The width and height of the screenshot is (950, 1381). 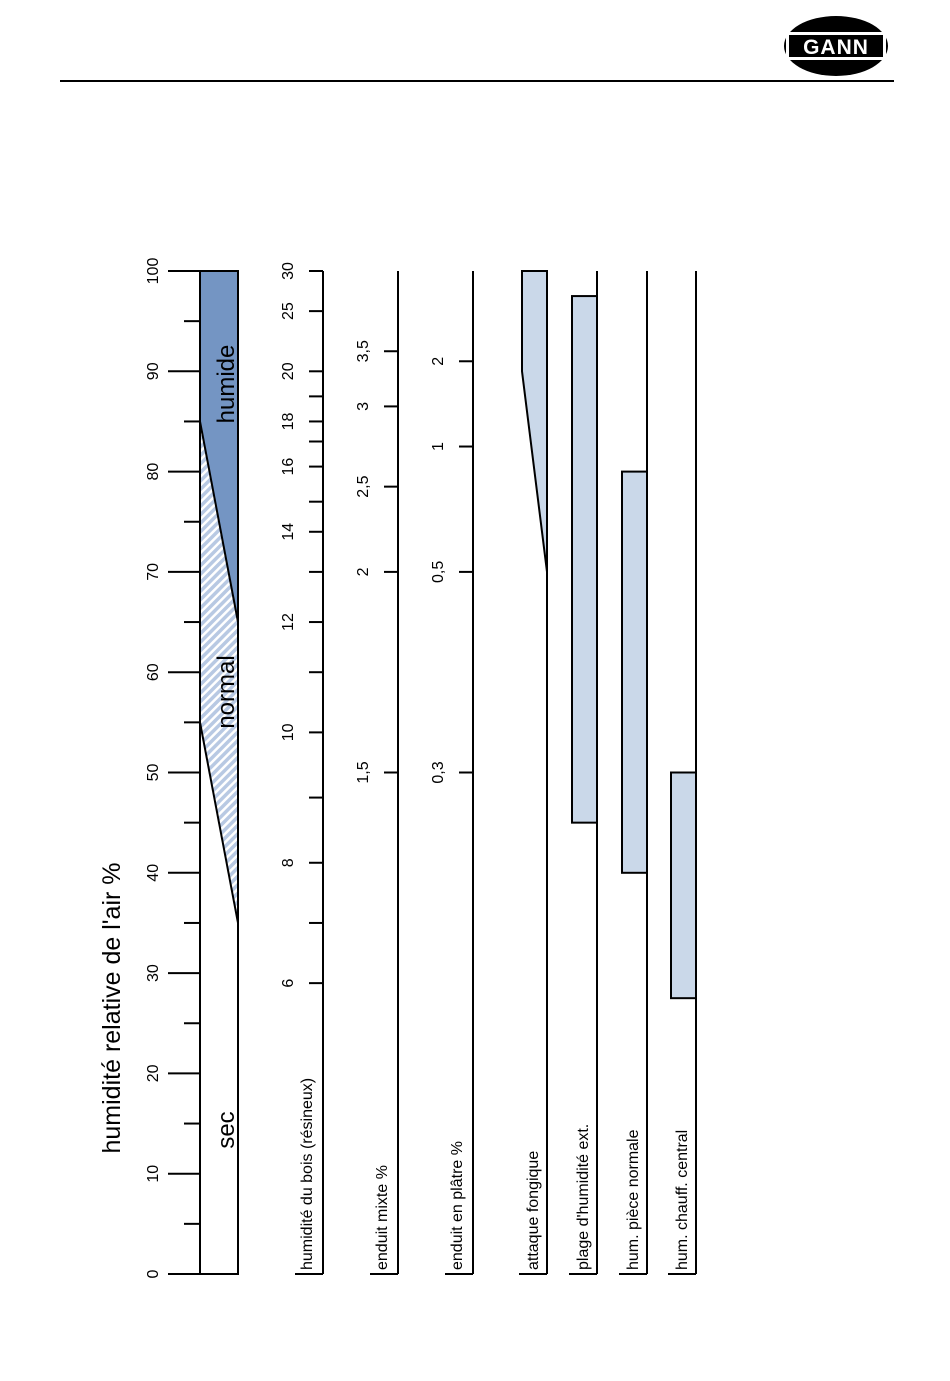 I want to click on scale-tick-label: 2,5, so click(x=363, y=486).